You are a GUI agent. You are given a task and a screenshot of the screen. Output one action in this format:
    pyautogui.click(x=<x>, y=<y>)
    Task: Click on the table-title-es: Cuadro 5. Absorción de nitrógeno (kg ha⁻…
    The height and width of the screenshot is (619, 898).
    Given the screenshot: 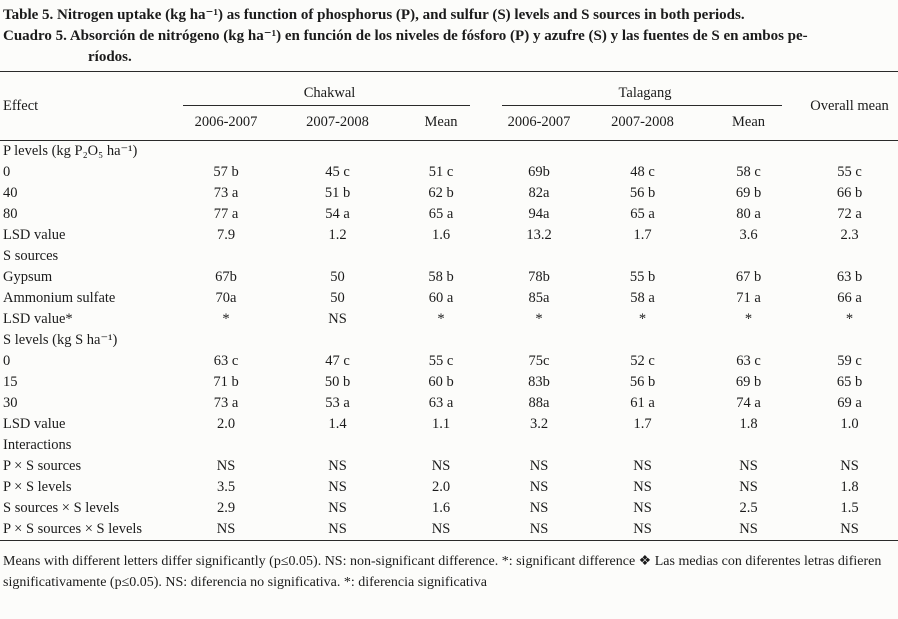 What is the action you would take?
    pyautogui.click(x=405, y=36)
    